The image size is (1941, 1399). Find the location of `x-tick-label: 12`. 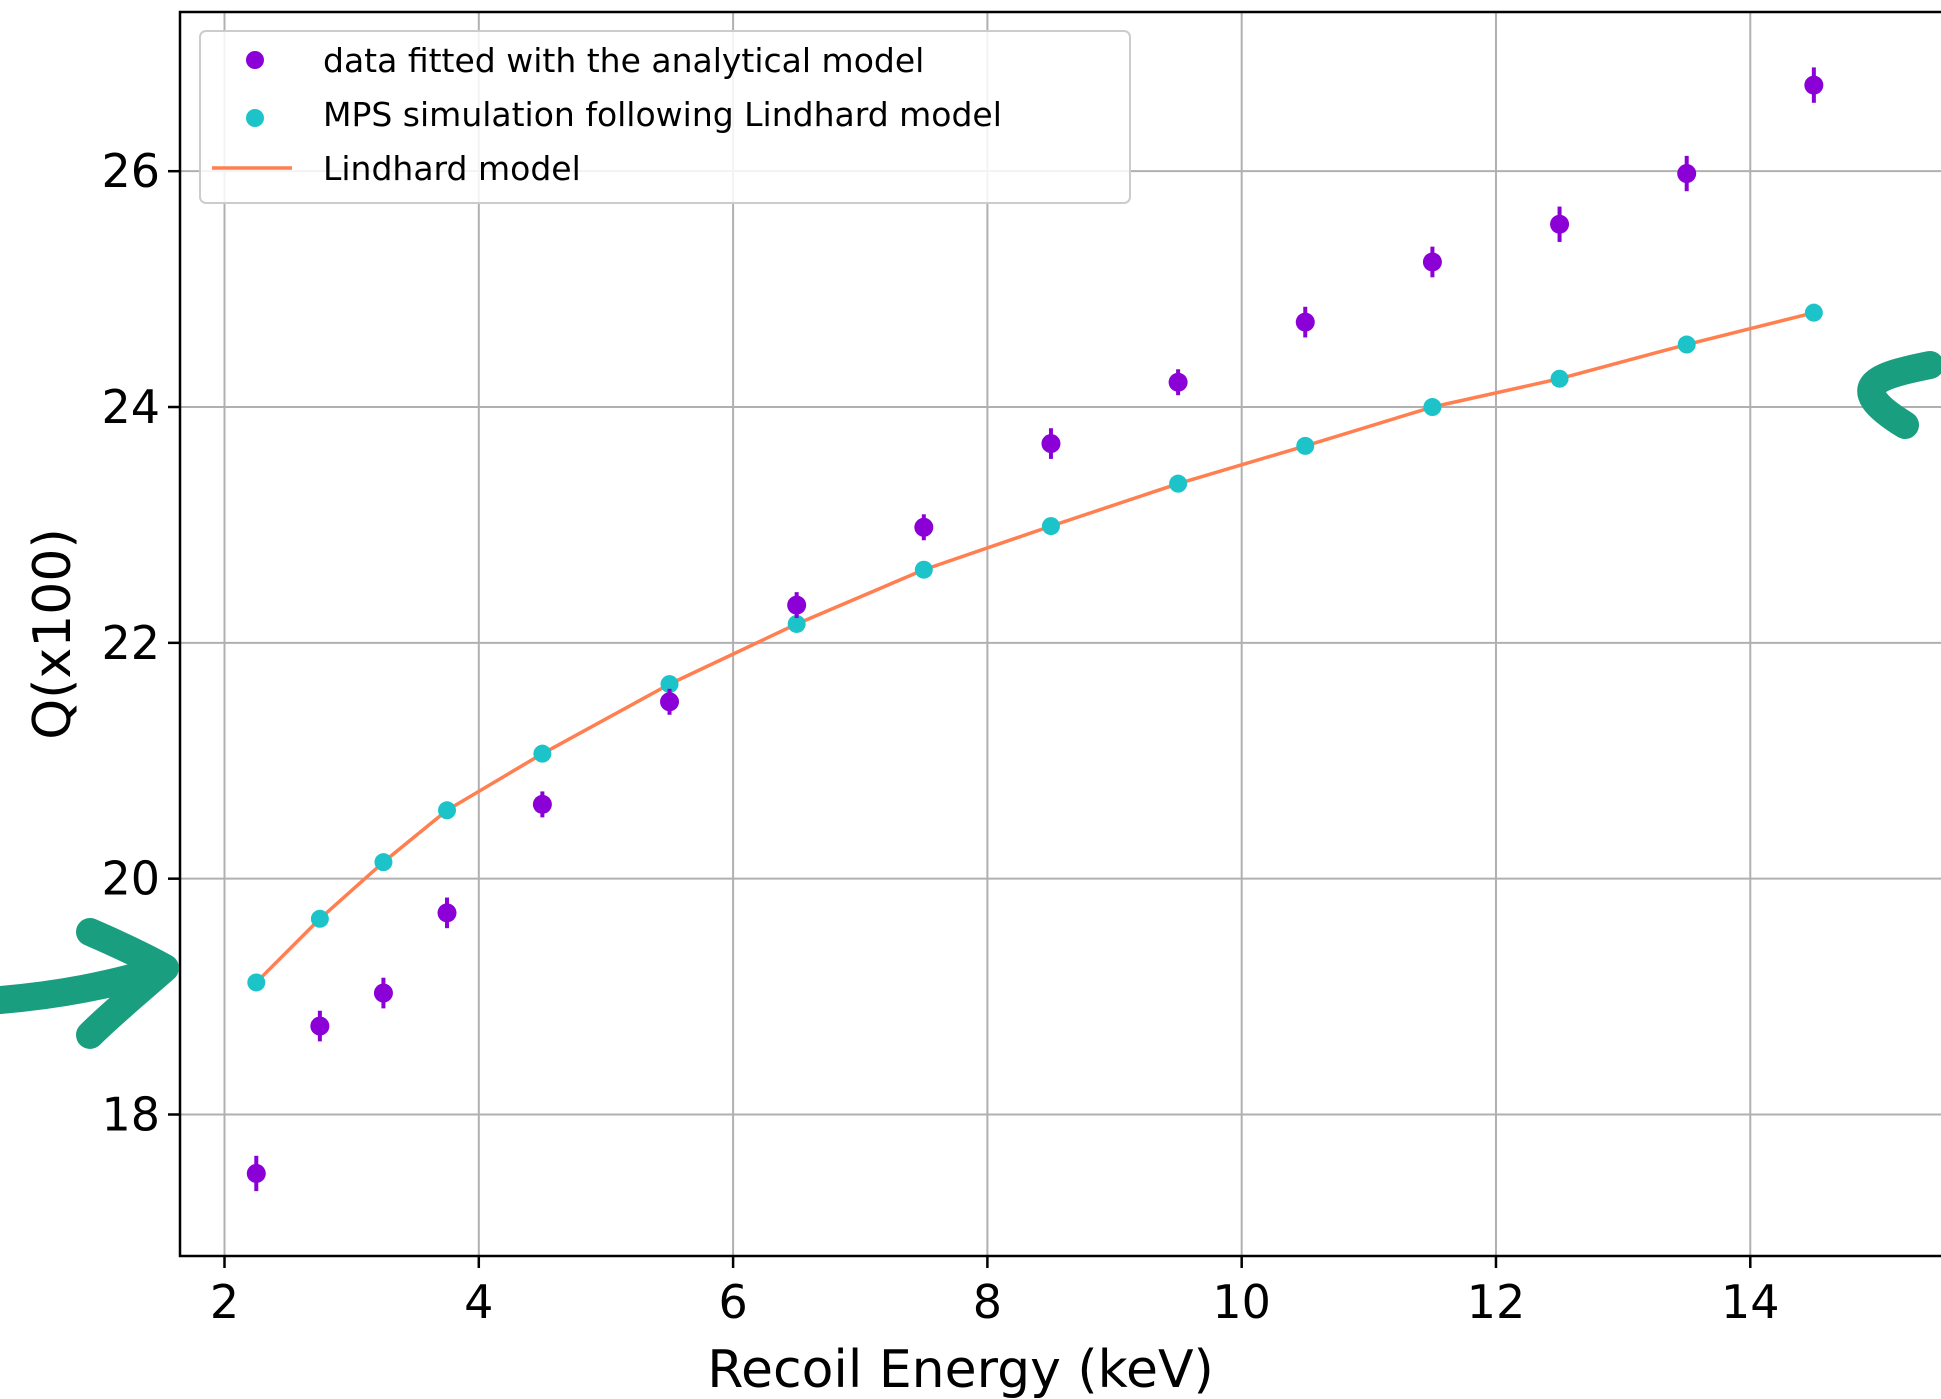

x-tick-label: 12 is located at coordinates (1496, 1302).